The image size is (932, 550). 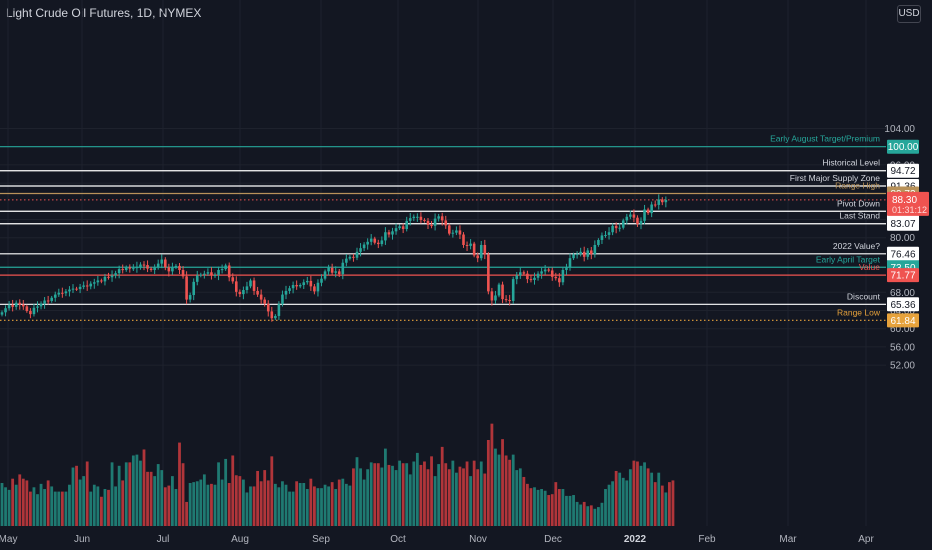 What do you see at coordinates (859, 312) in the screenshot?
I see `level-label: Range Low` at bounding box center [859, 312].